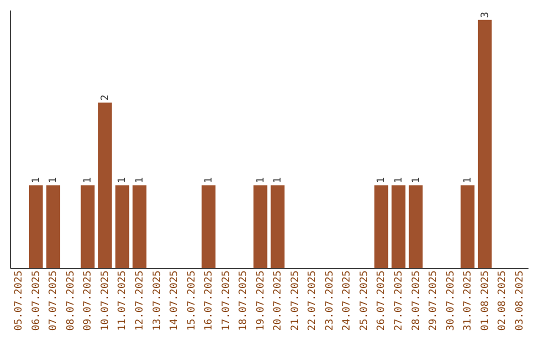 The image size is (540, 340). What do you see at coordinates (502, 300) in the screenshot?
I see `x-tick-label: 02.08.2025` at bounding box center [502, 300].